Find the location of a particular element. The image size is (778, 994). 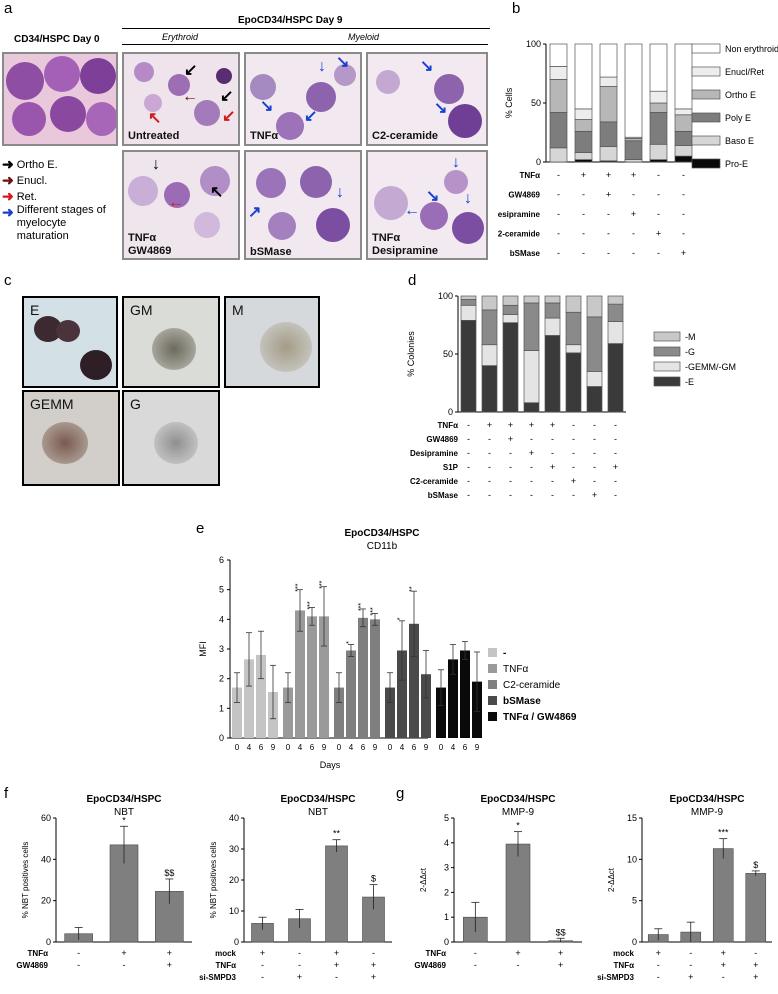

y-axis-label: MFI is located at coordinates (203, 649).